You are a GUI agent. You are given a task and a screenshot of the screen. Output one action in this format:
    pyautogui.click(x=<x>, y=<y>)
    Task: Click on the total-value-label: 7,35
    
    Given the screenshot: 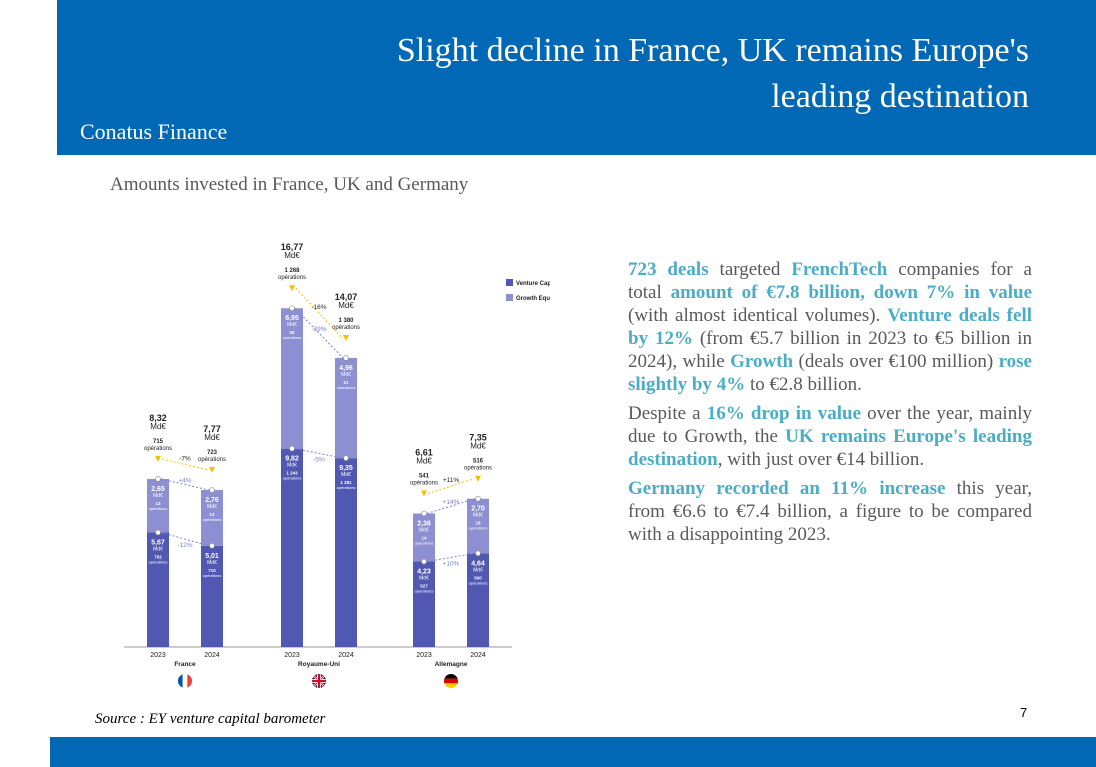 What is the action you would take?
    pyautogui.click(x=478, y=438)
    